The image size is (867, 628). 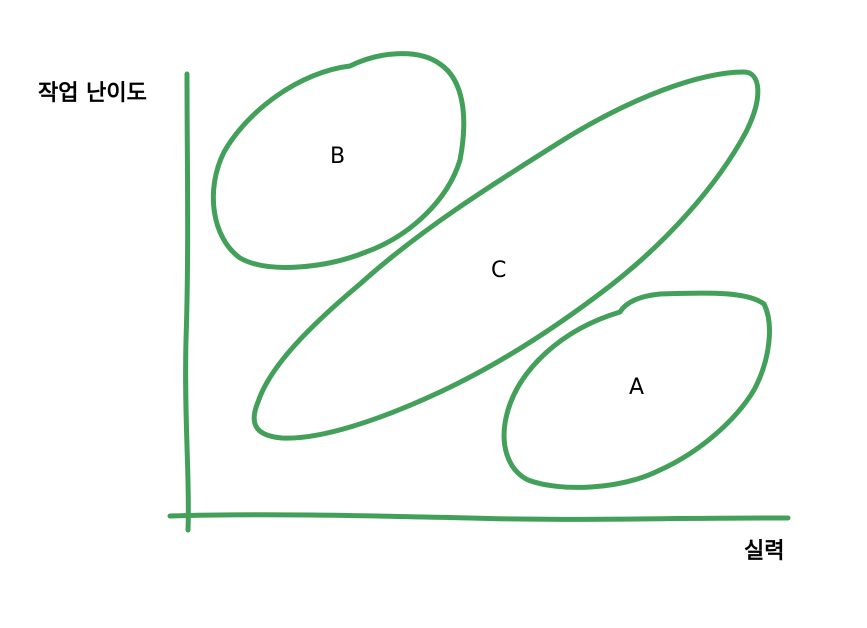 What do you see at coordinates (764, 551) in the screenshot?
I see `x-axis-label: 실력` at bounding box center [764, 551].